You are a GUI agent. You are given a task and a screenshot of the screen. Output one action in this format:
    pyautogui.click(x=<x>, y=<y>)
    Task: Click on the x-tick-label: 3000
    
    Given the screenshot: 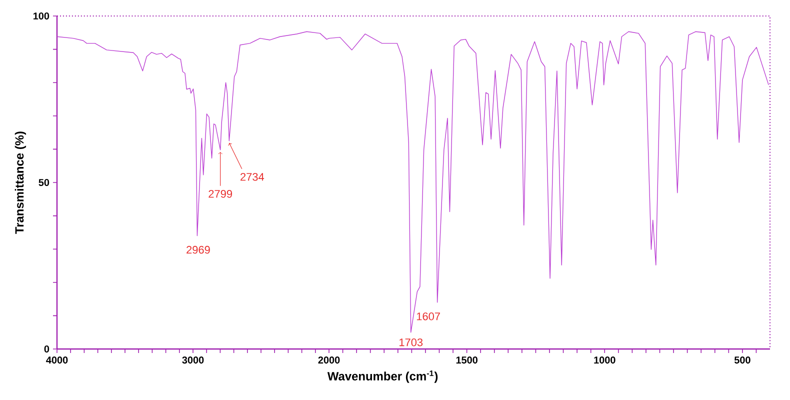 What is the action you would take?
    pyautogui.click(x=193, y=360)
    